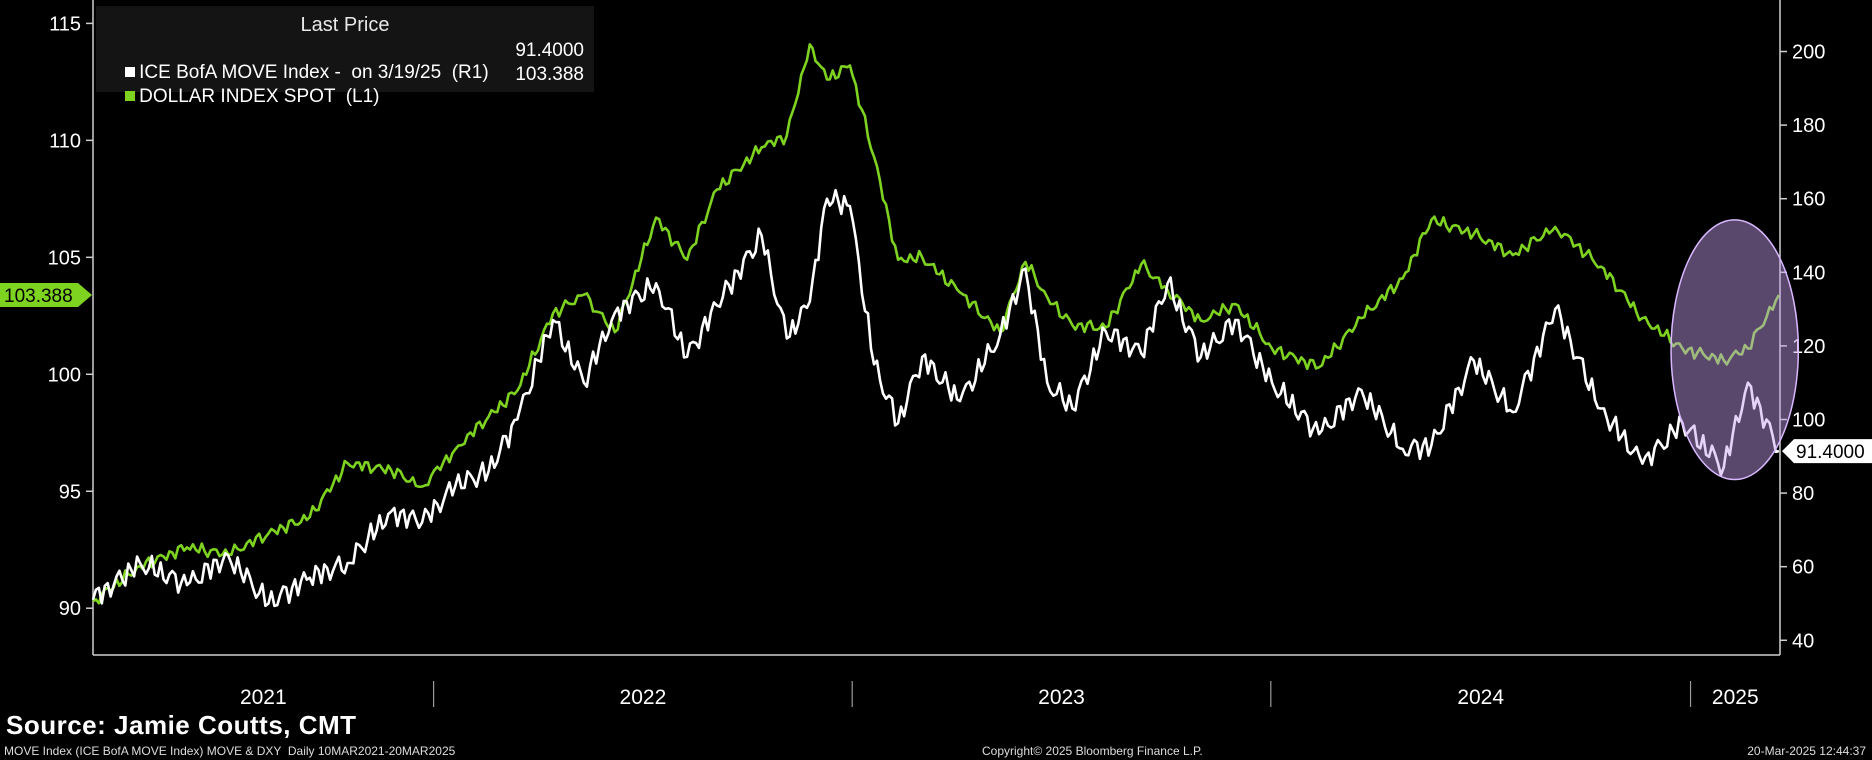 The image size is (1872, 760). What do you see at coordinates (1808, 347) in the screenshot?
I see `right-tick-label: 120` at bounding box center [1808, 347].